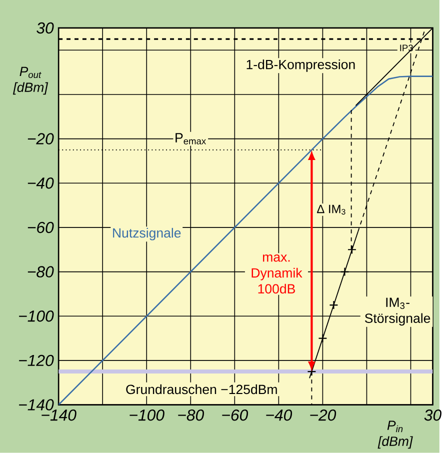 The height and width of the screenshot is (453, 446). Describe the element at coordinates (30, 80) in the screenshot. I see `y-axis-title: P$_{out}$ [dBm]` at that location.